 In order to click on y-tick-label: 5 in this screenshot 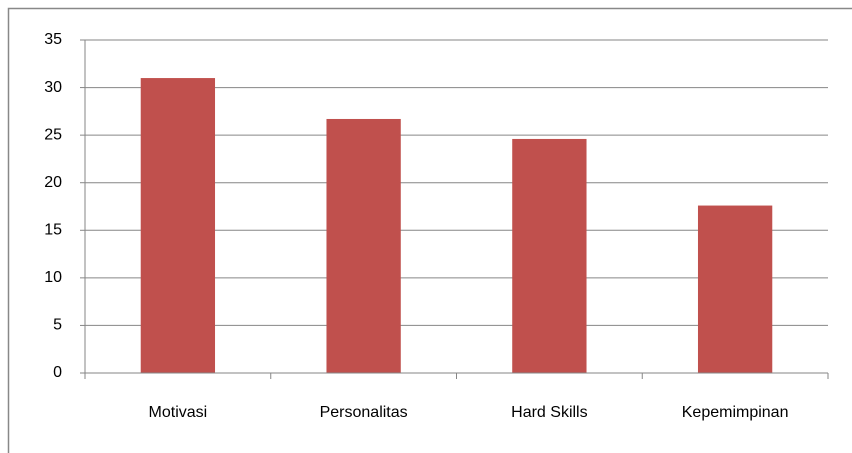, I will do `click(57, 325)`.